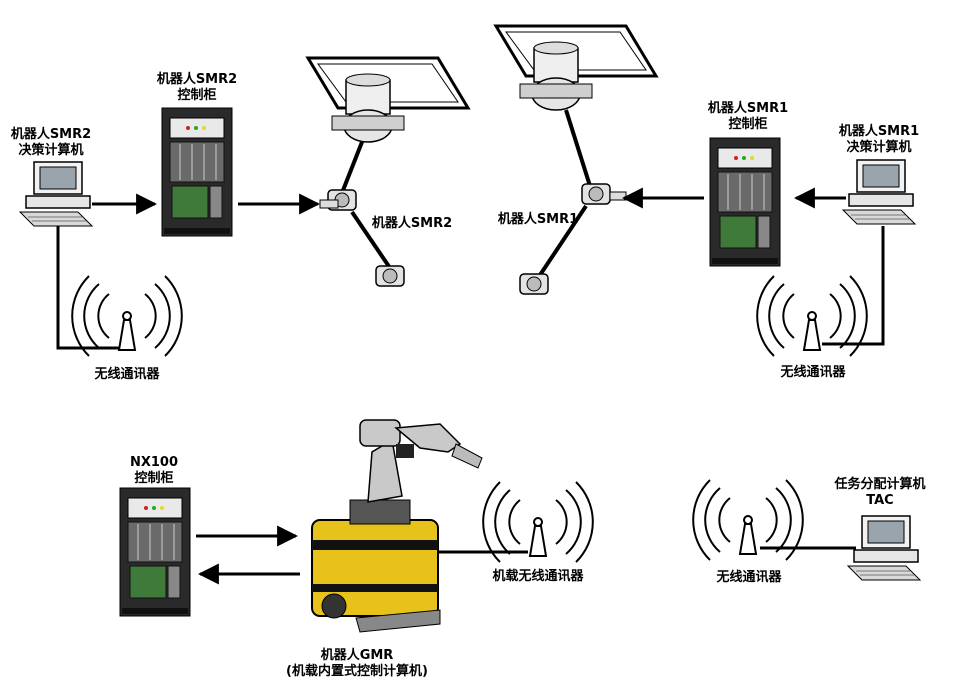 The height and width of the screenshot is (681, 967). Describe the element at coordinates (538, 576) in the screenshot. I see `gmr-wireless-label: 机载无线通讯器` at that location.